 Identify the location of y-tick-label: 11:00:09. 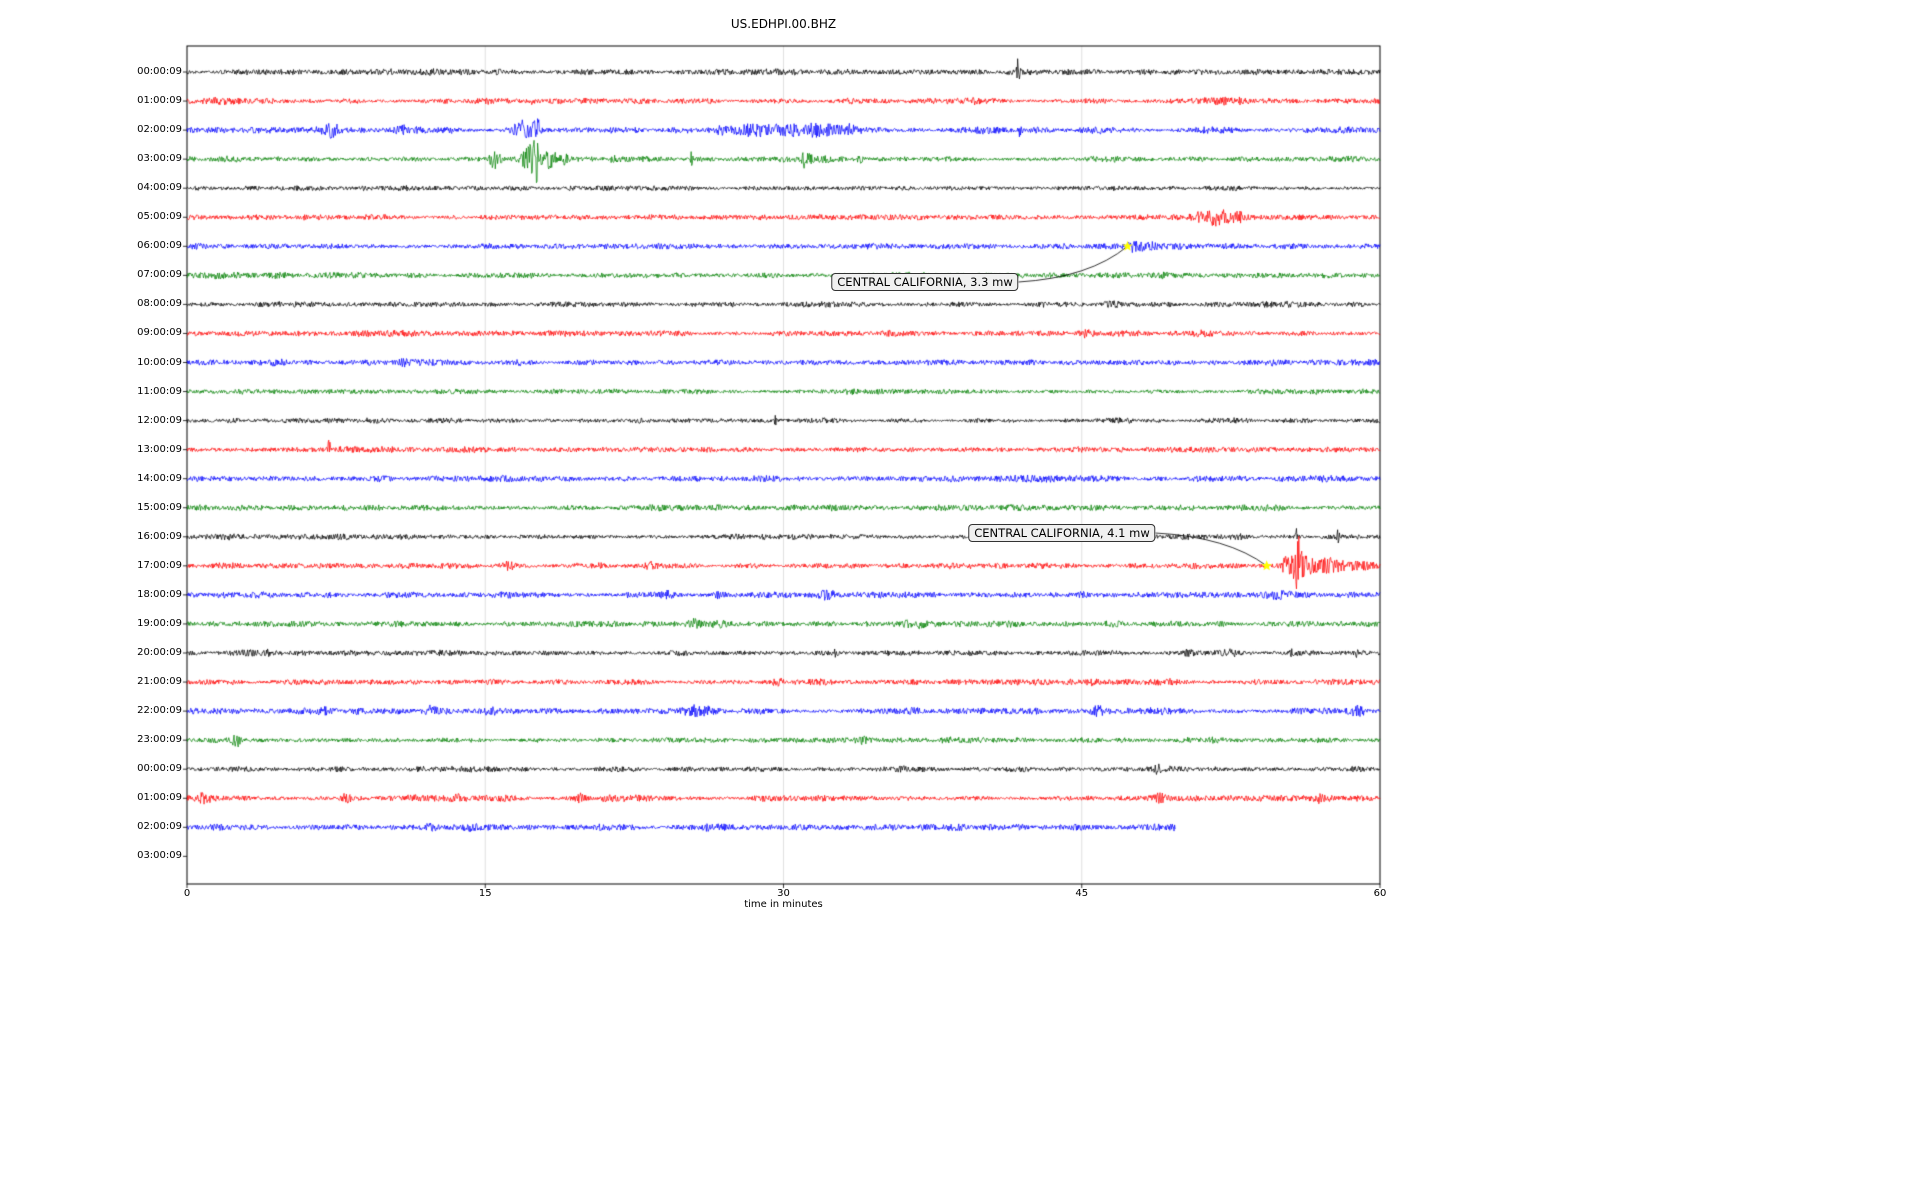
(159, 391).